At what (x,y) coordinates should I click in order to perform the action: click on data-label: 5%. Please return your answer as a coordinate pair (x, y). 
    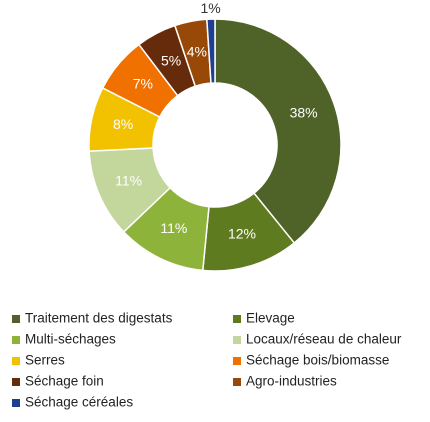
    Looking at the image, I should click on (171, 61).